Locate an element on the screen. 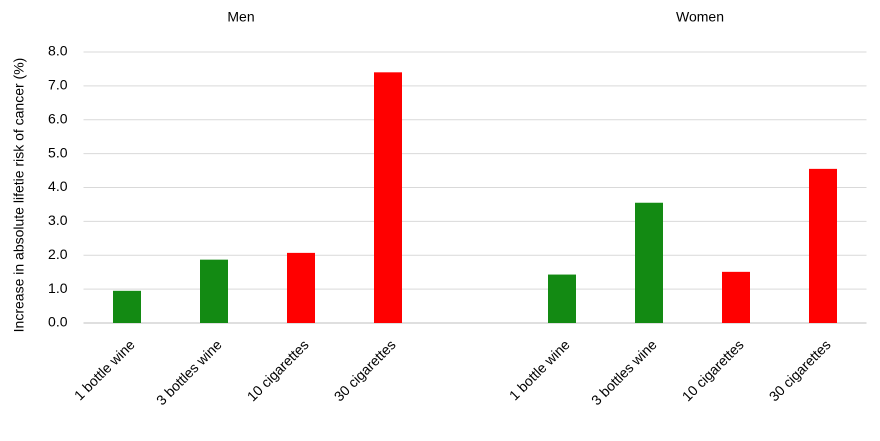 The width and height of the screenshot is (880, 441). group-label: Men is located at coordinates (240, 17).